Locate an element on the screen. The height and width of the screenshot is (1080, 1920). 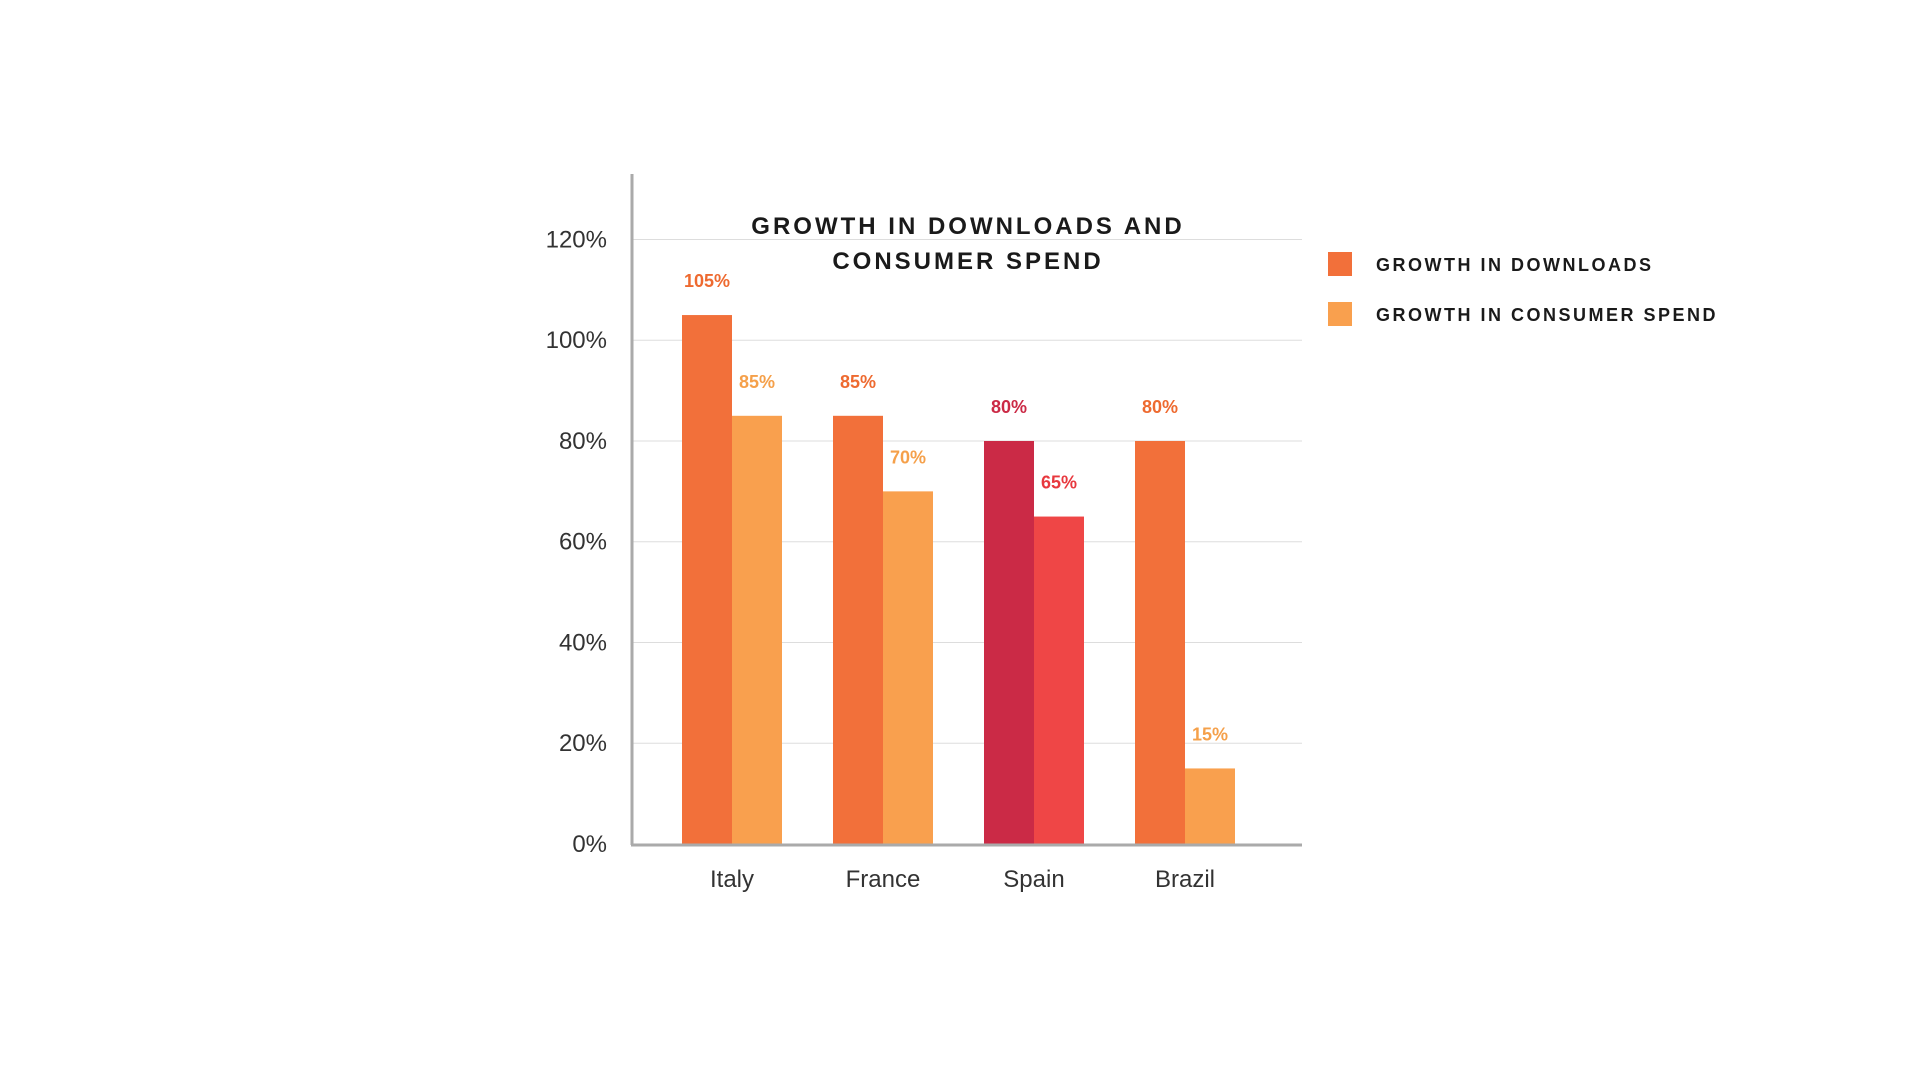
value-label: 15% is located at coordinates (1210, 734).